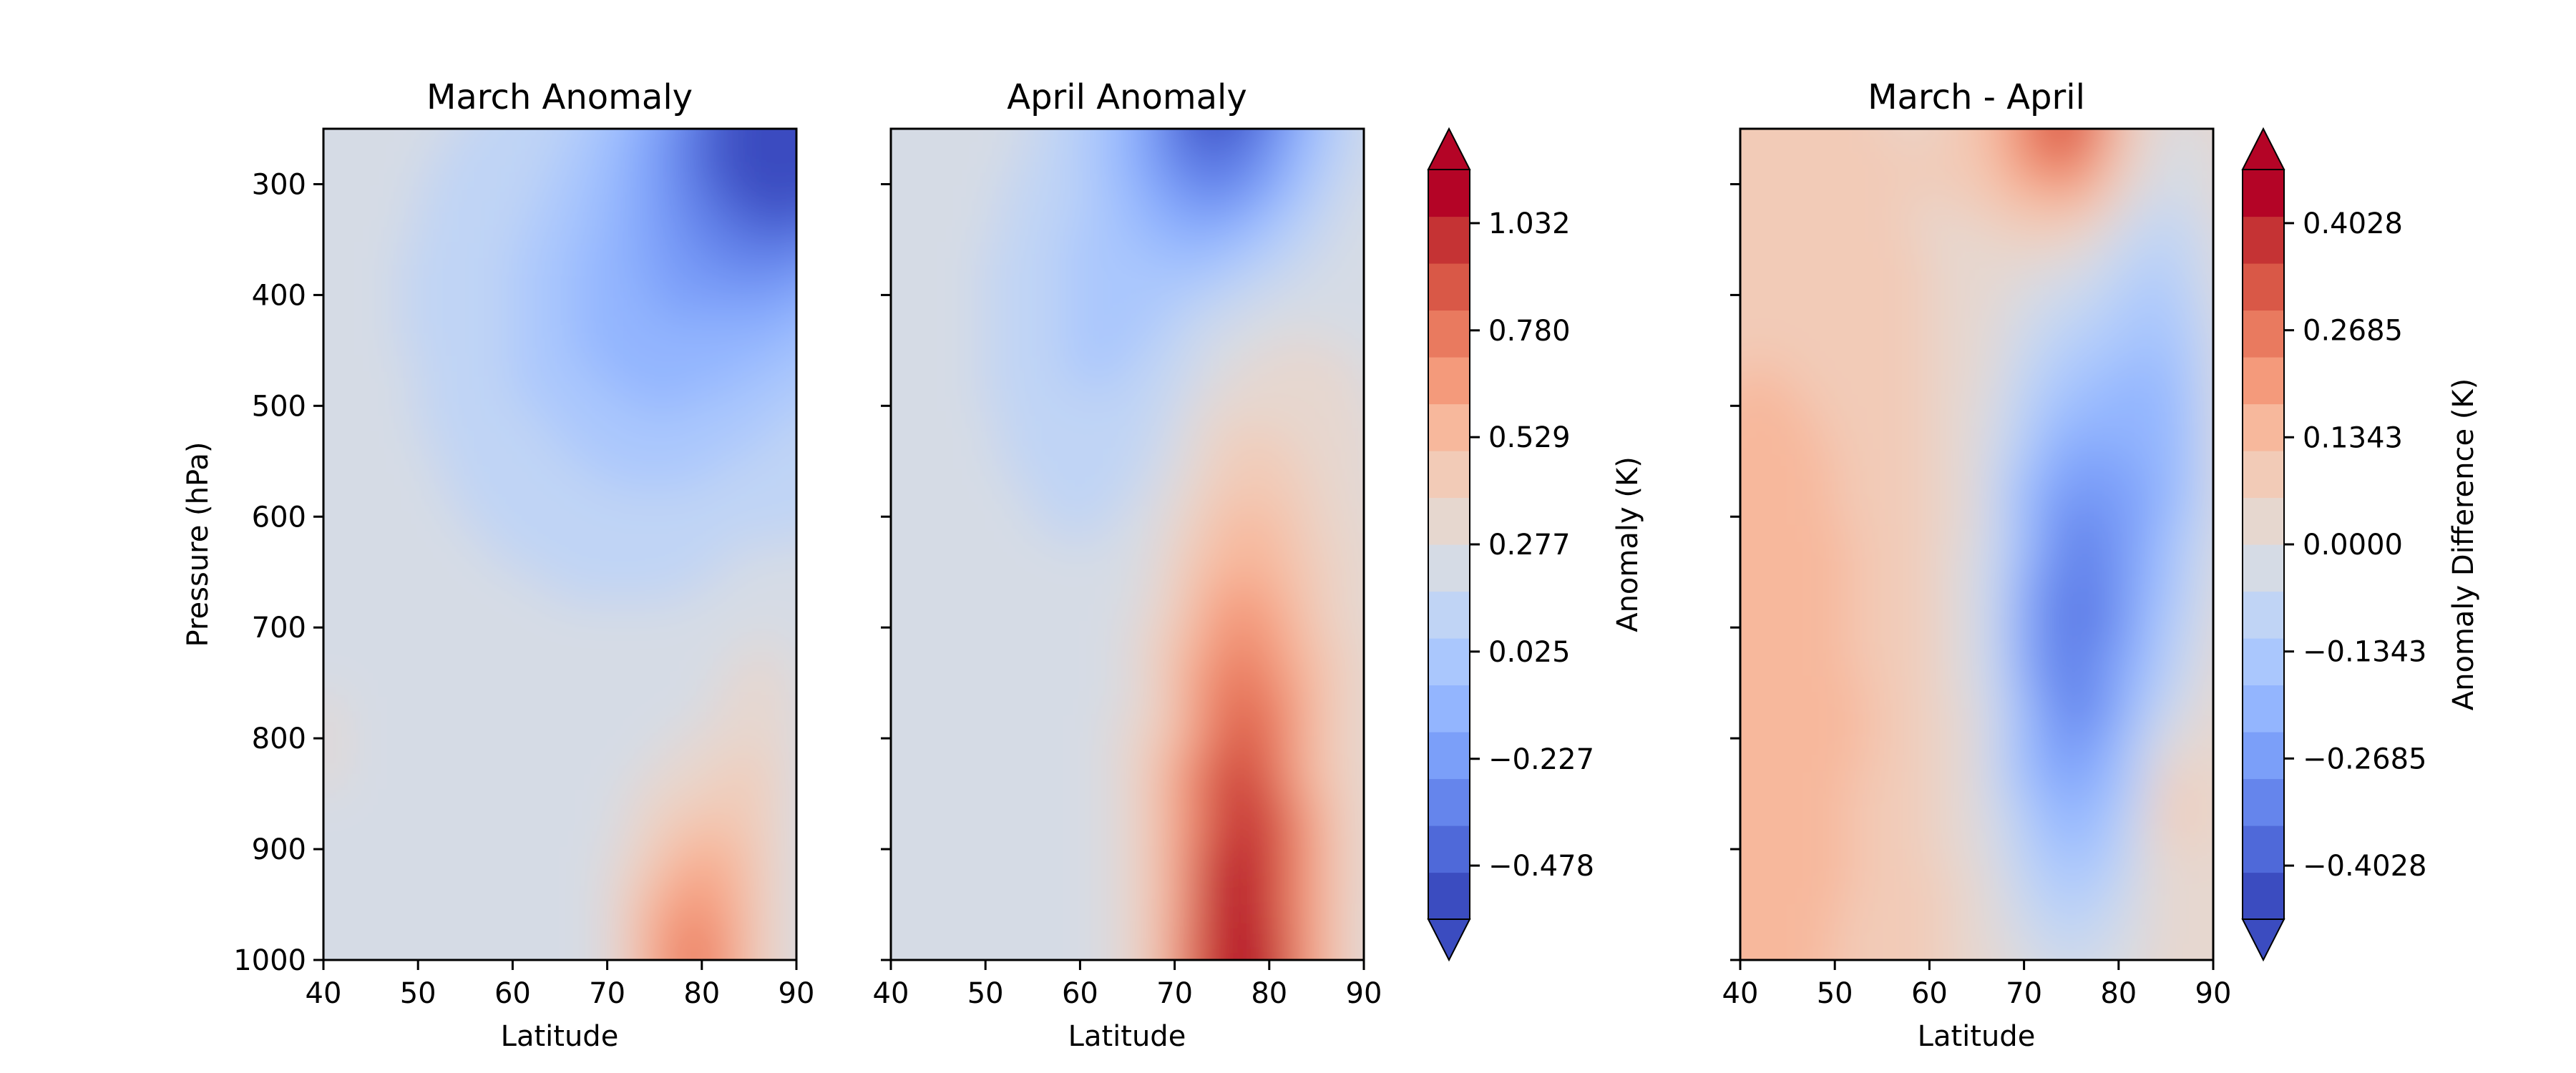  I want to click on colorbar-anomaly-bands, so click(1449, 544).